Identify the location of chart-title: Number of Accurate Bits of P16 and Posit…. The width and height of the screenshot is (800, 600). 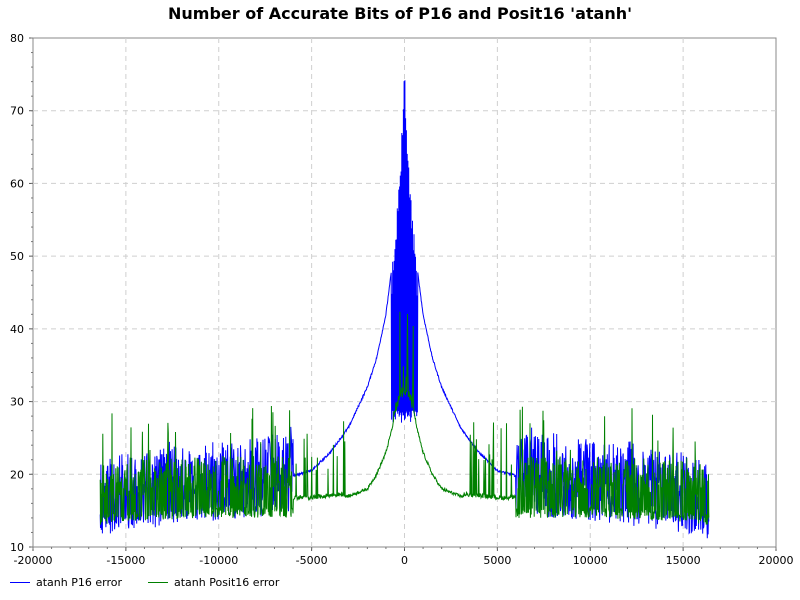
(400, 13).